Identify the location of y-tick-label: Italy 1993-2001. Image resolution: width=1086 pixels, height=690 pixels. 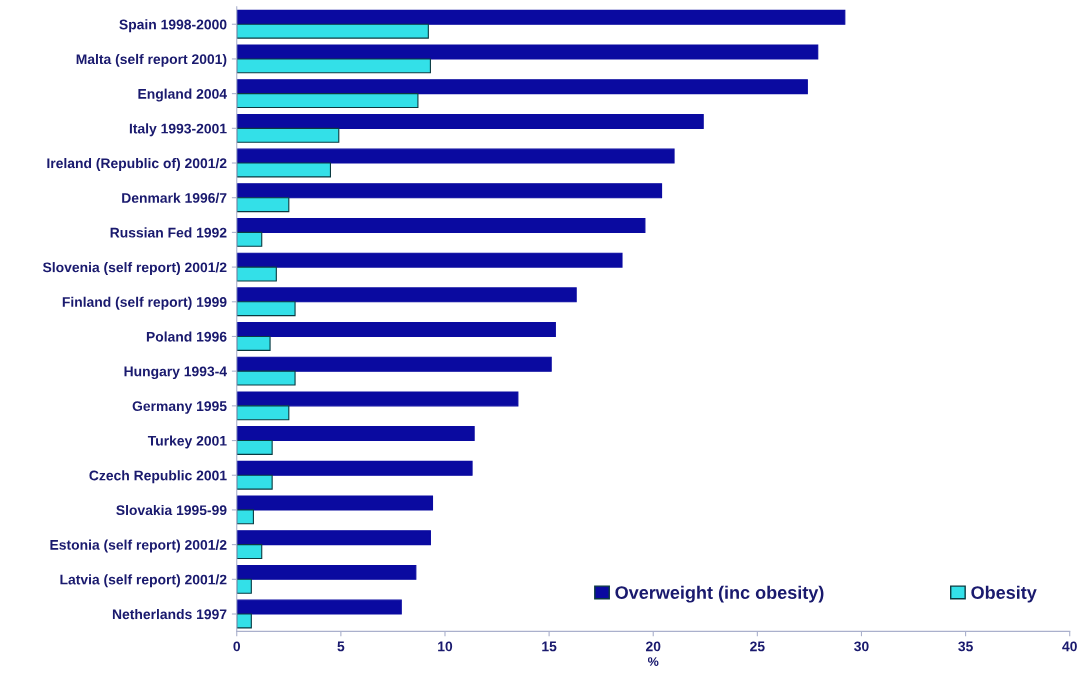
(178, 130).